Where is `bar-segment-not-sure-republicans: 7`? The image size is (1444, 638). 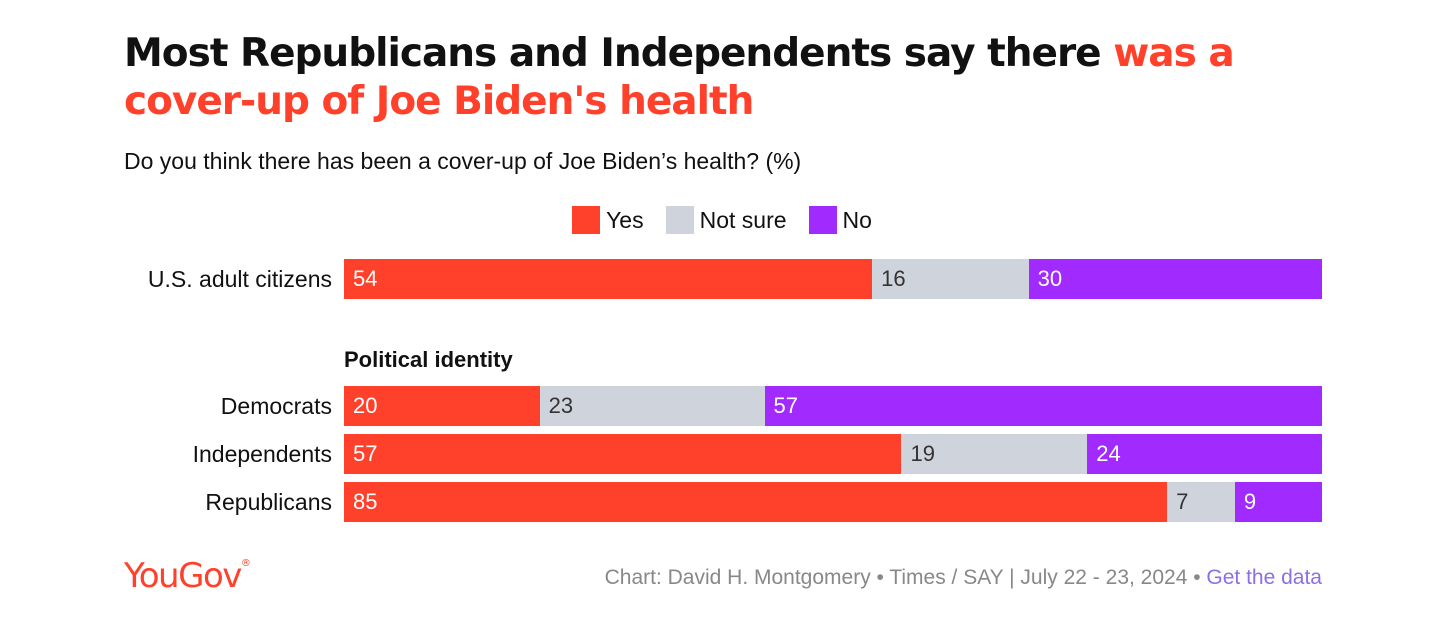
bar-segment-not-sure-republicans: 7 is located at coordinates (1201, 502).